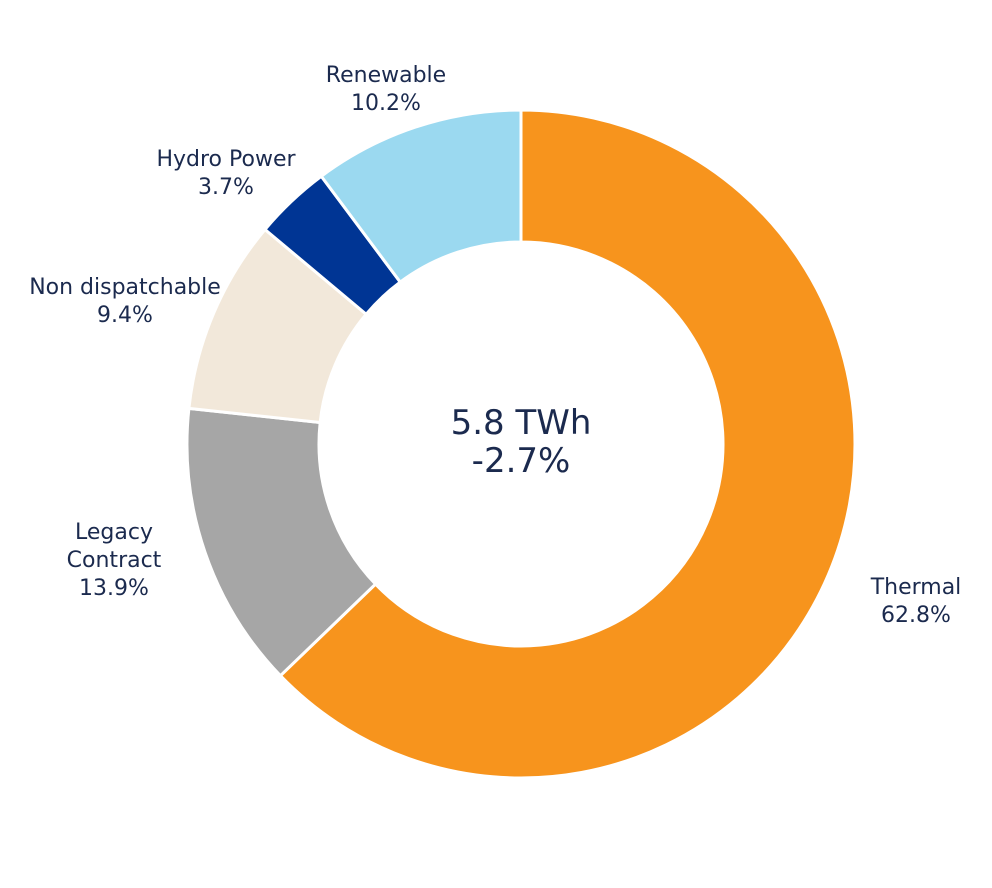  Describe the element at coordinates (114, 560) in the screenshot. I see `label-legacy-contract-name: Contract` at that location.